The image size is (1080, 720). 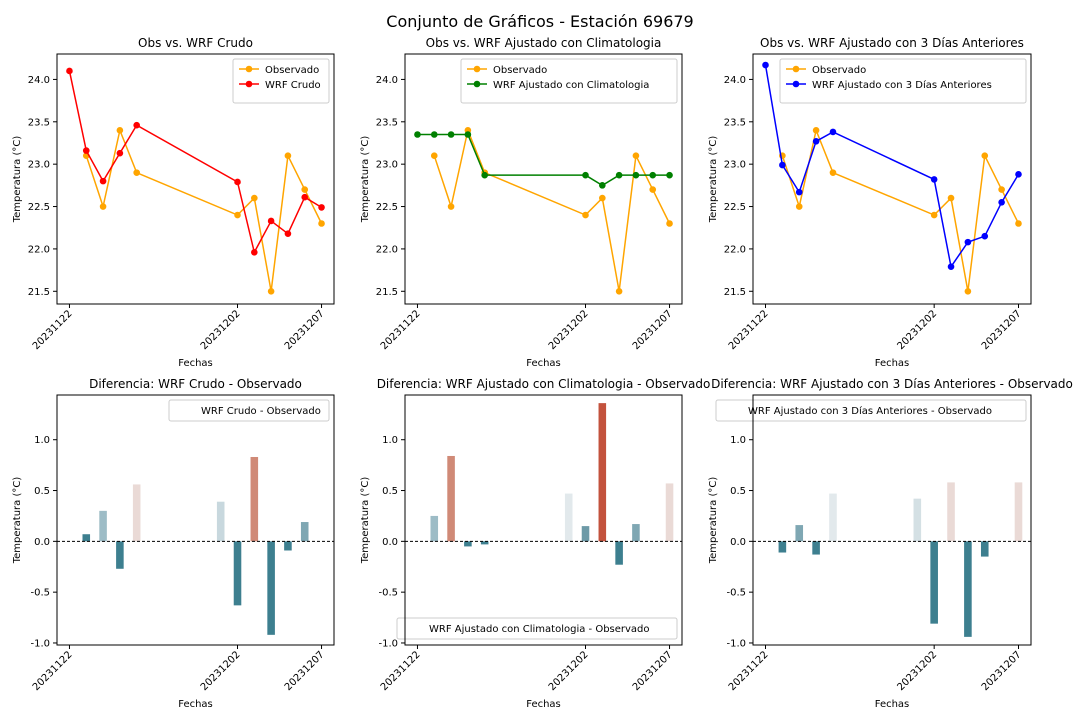 What do you see at coordinates (261, 411) in the screenshot?
I see `legend-label: WRF Crudo - Observado` at bounding box center [261, 411].